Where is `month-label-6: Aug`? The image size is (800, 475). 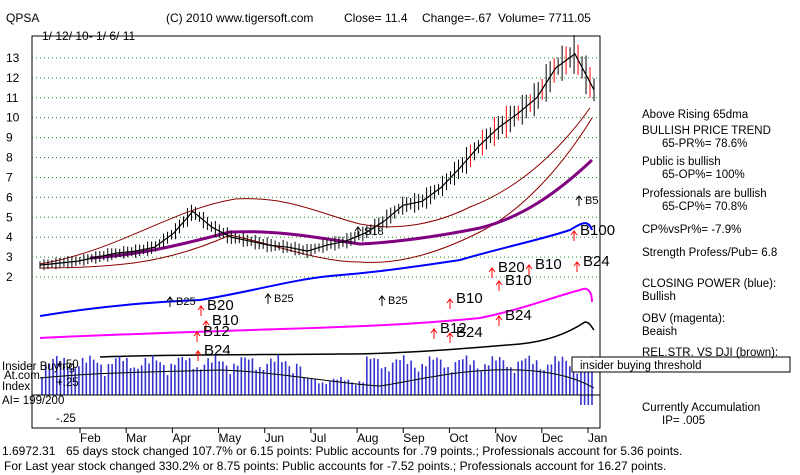 month-label-6: Aug is located at coordinates (367, 438).